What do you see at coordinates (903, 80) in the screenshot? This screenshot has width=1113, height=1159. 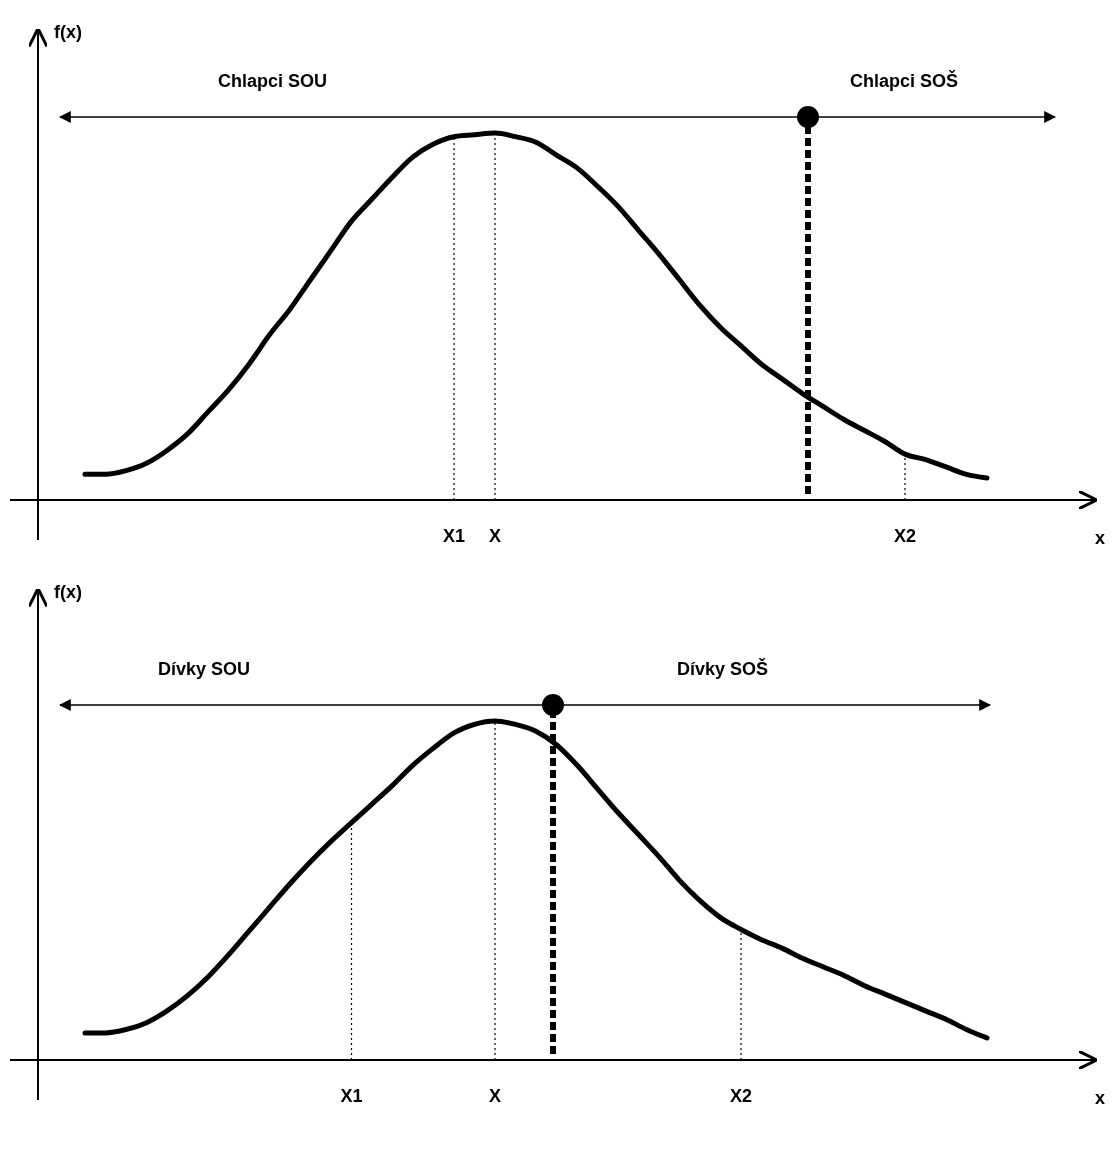 I see `text: Chlapci SOŠ` at bounding box center [903, 80].